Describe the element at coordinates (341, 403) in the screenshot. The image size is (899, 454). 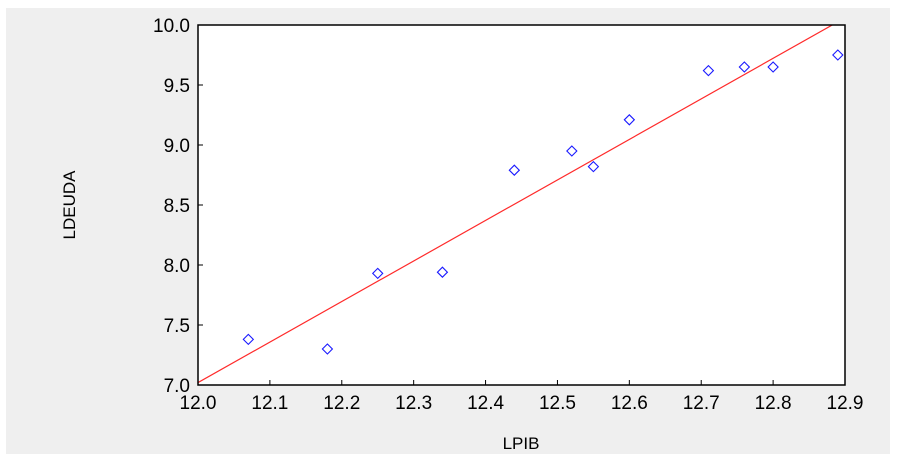
I see `x-tick-label: 12.2` at that location.